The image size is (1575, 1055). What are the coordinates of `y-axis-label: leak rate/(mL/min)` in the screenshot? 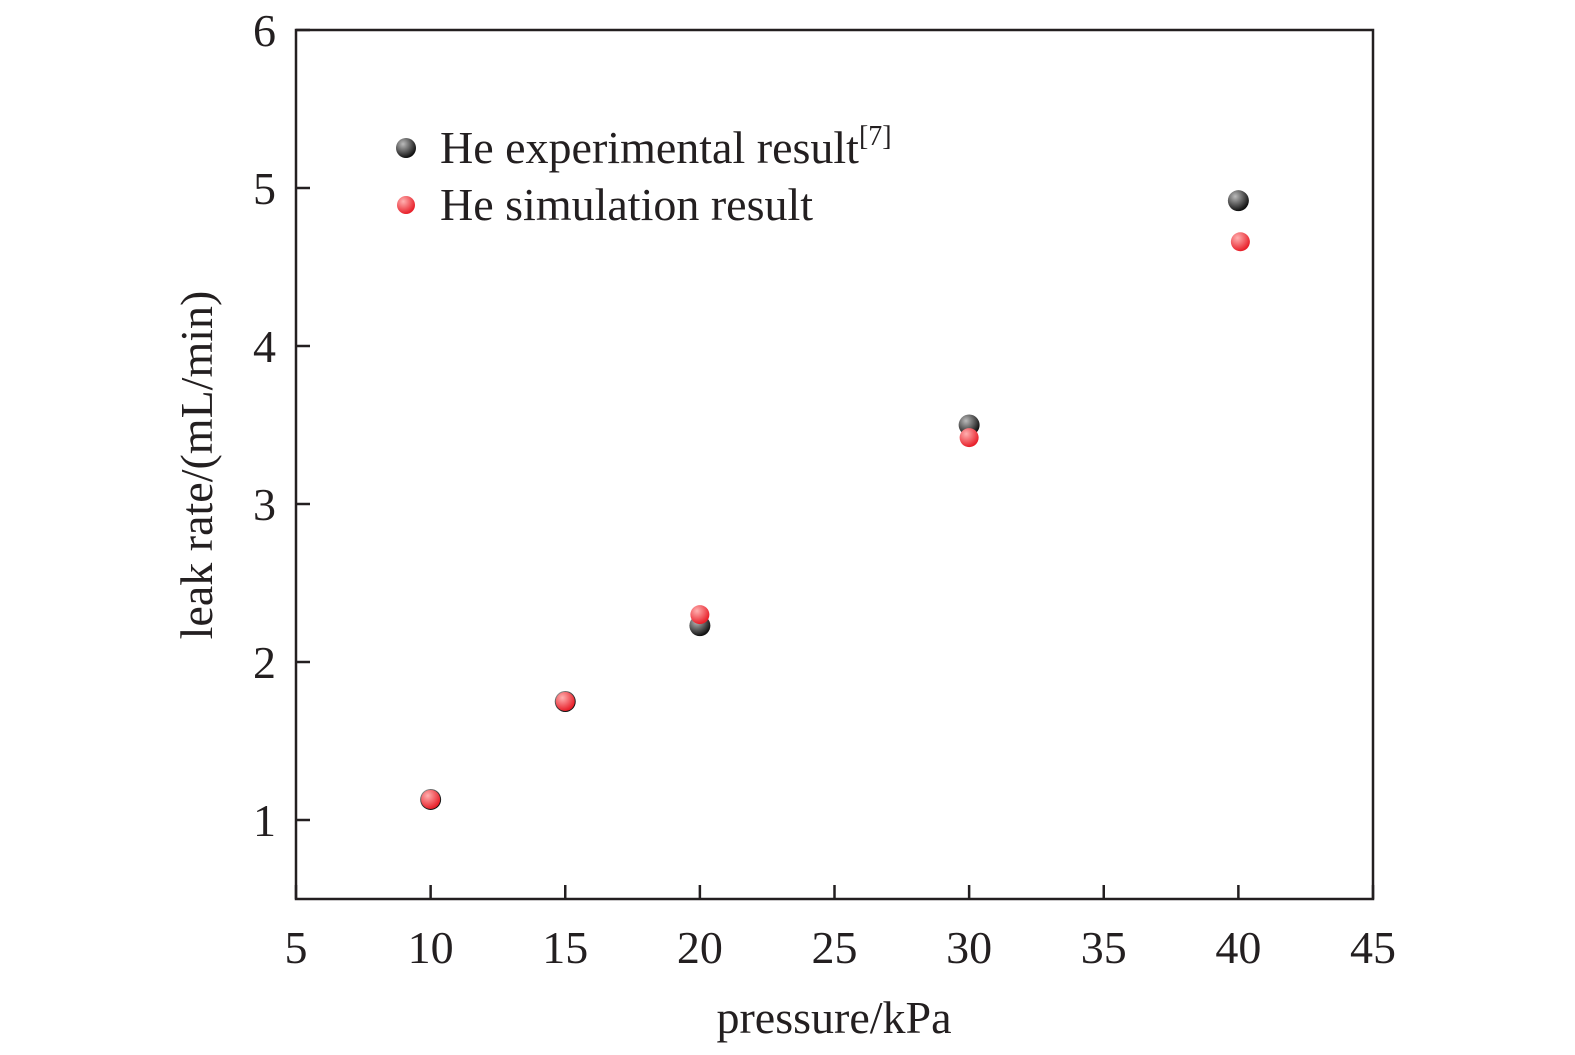 It's located at (196, 465).